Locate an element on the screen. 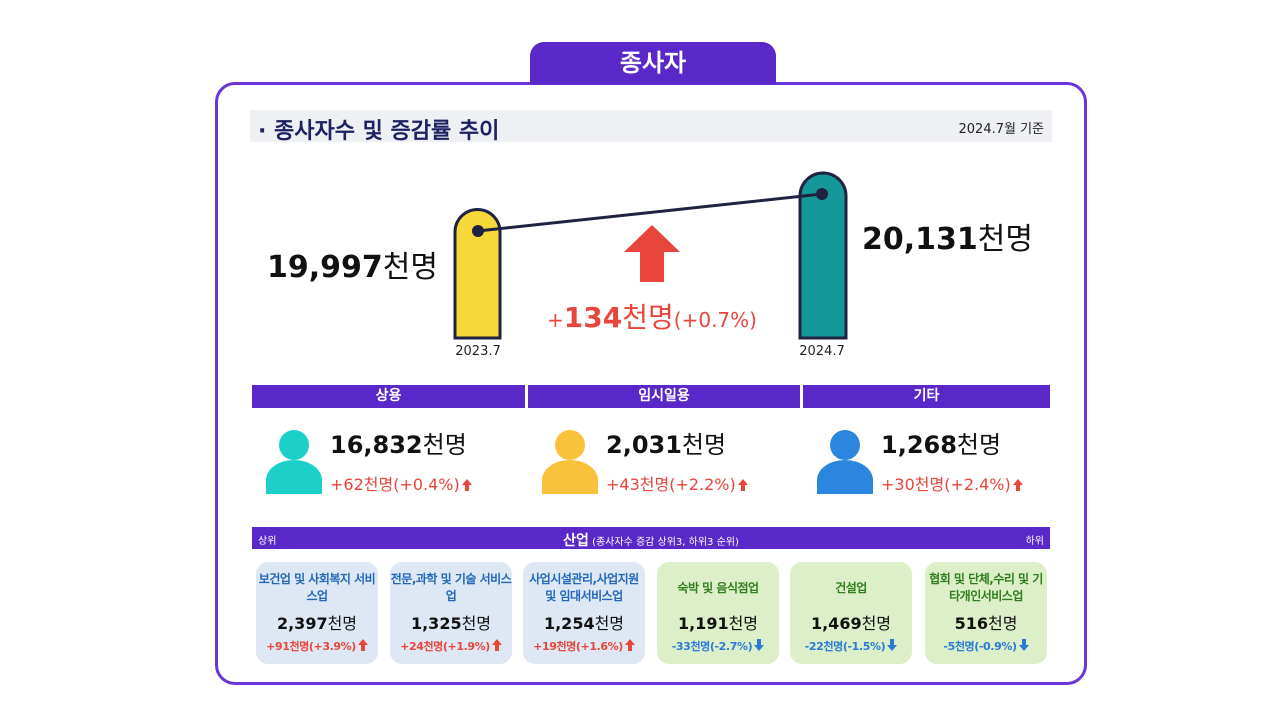 The image size is (1280, 720). industry-card: 건설업 1,469천명 -22천명(-1.5%) is located at coordinates (851, 613).